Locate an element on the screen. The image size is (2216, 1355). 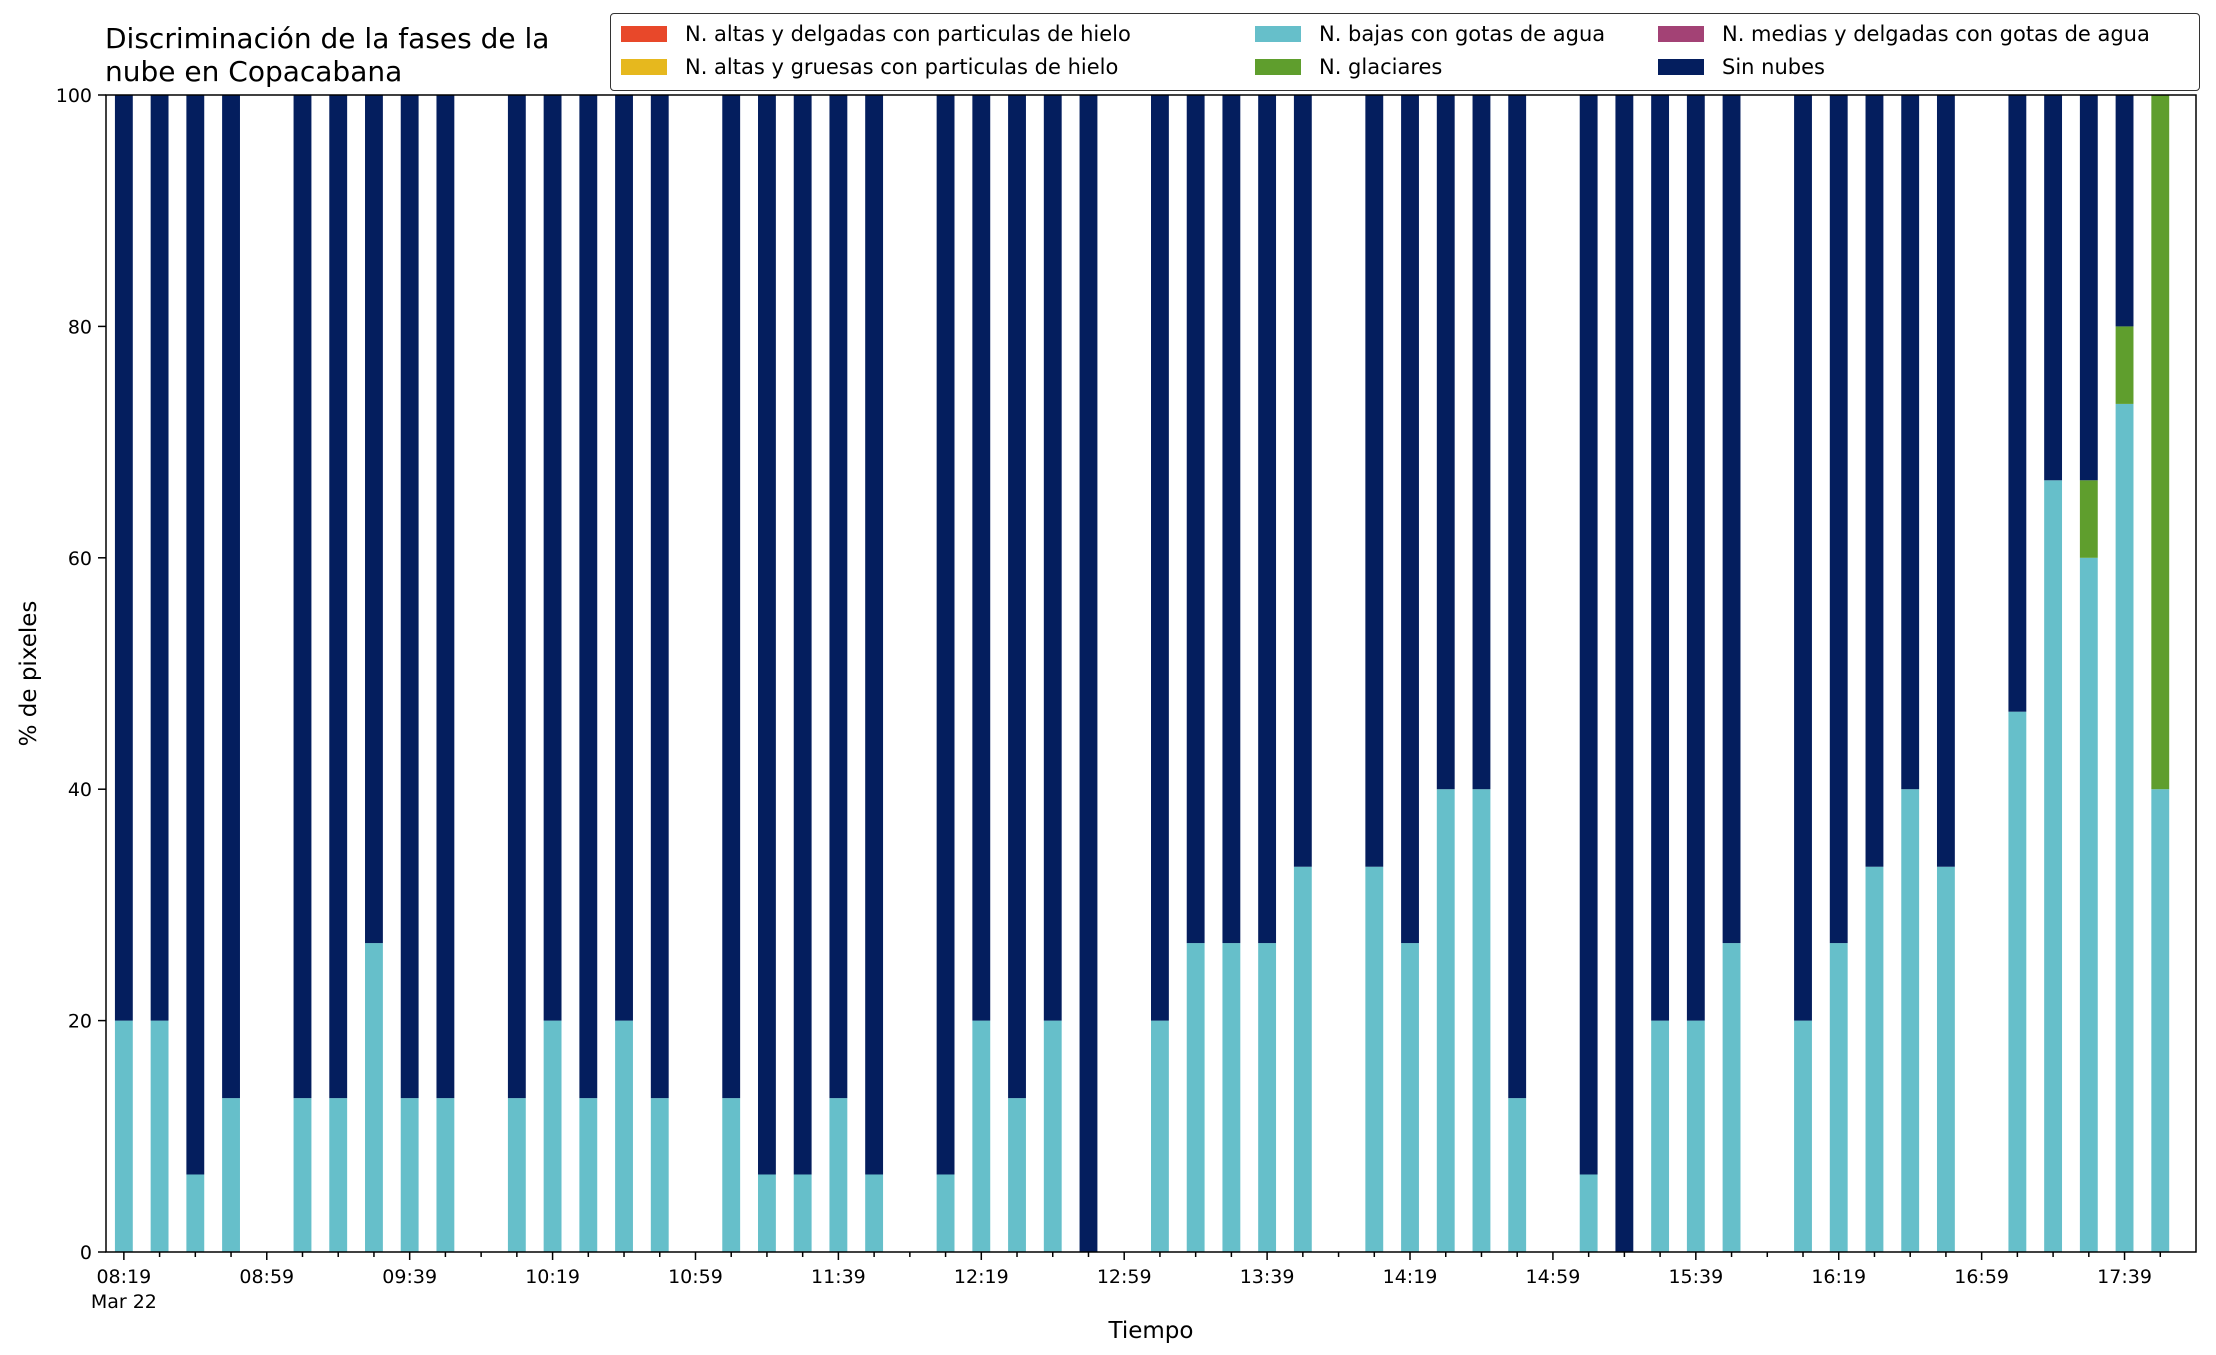
x-tick-label: 08:19 is located at coordinates (123, 1277).